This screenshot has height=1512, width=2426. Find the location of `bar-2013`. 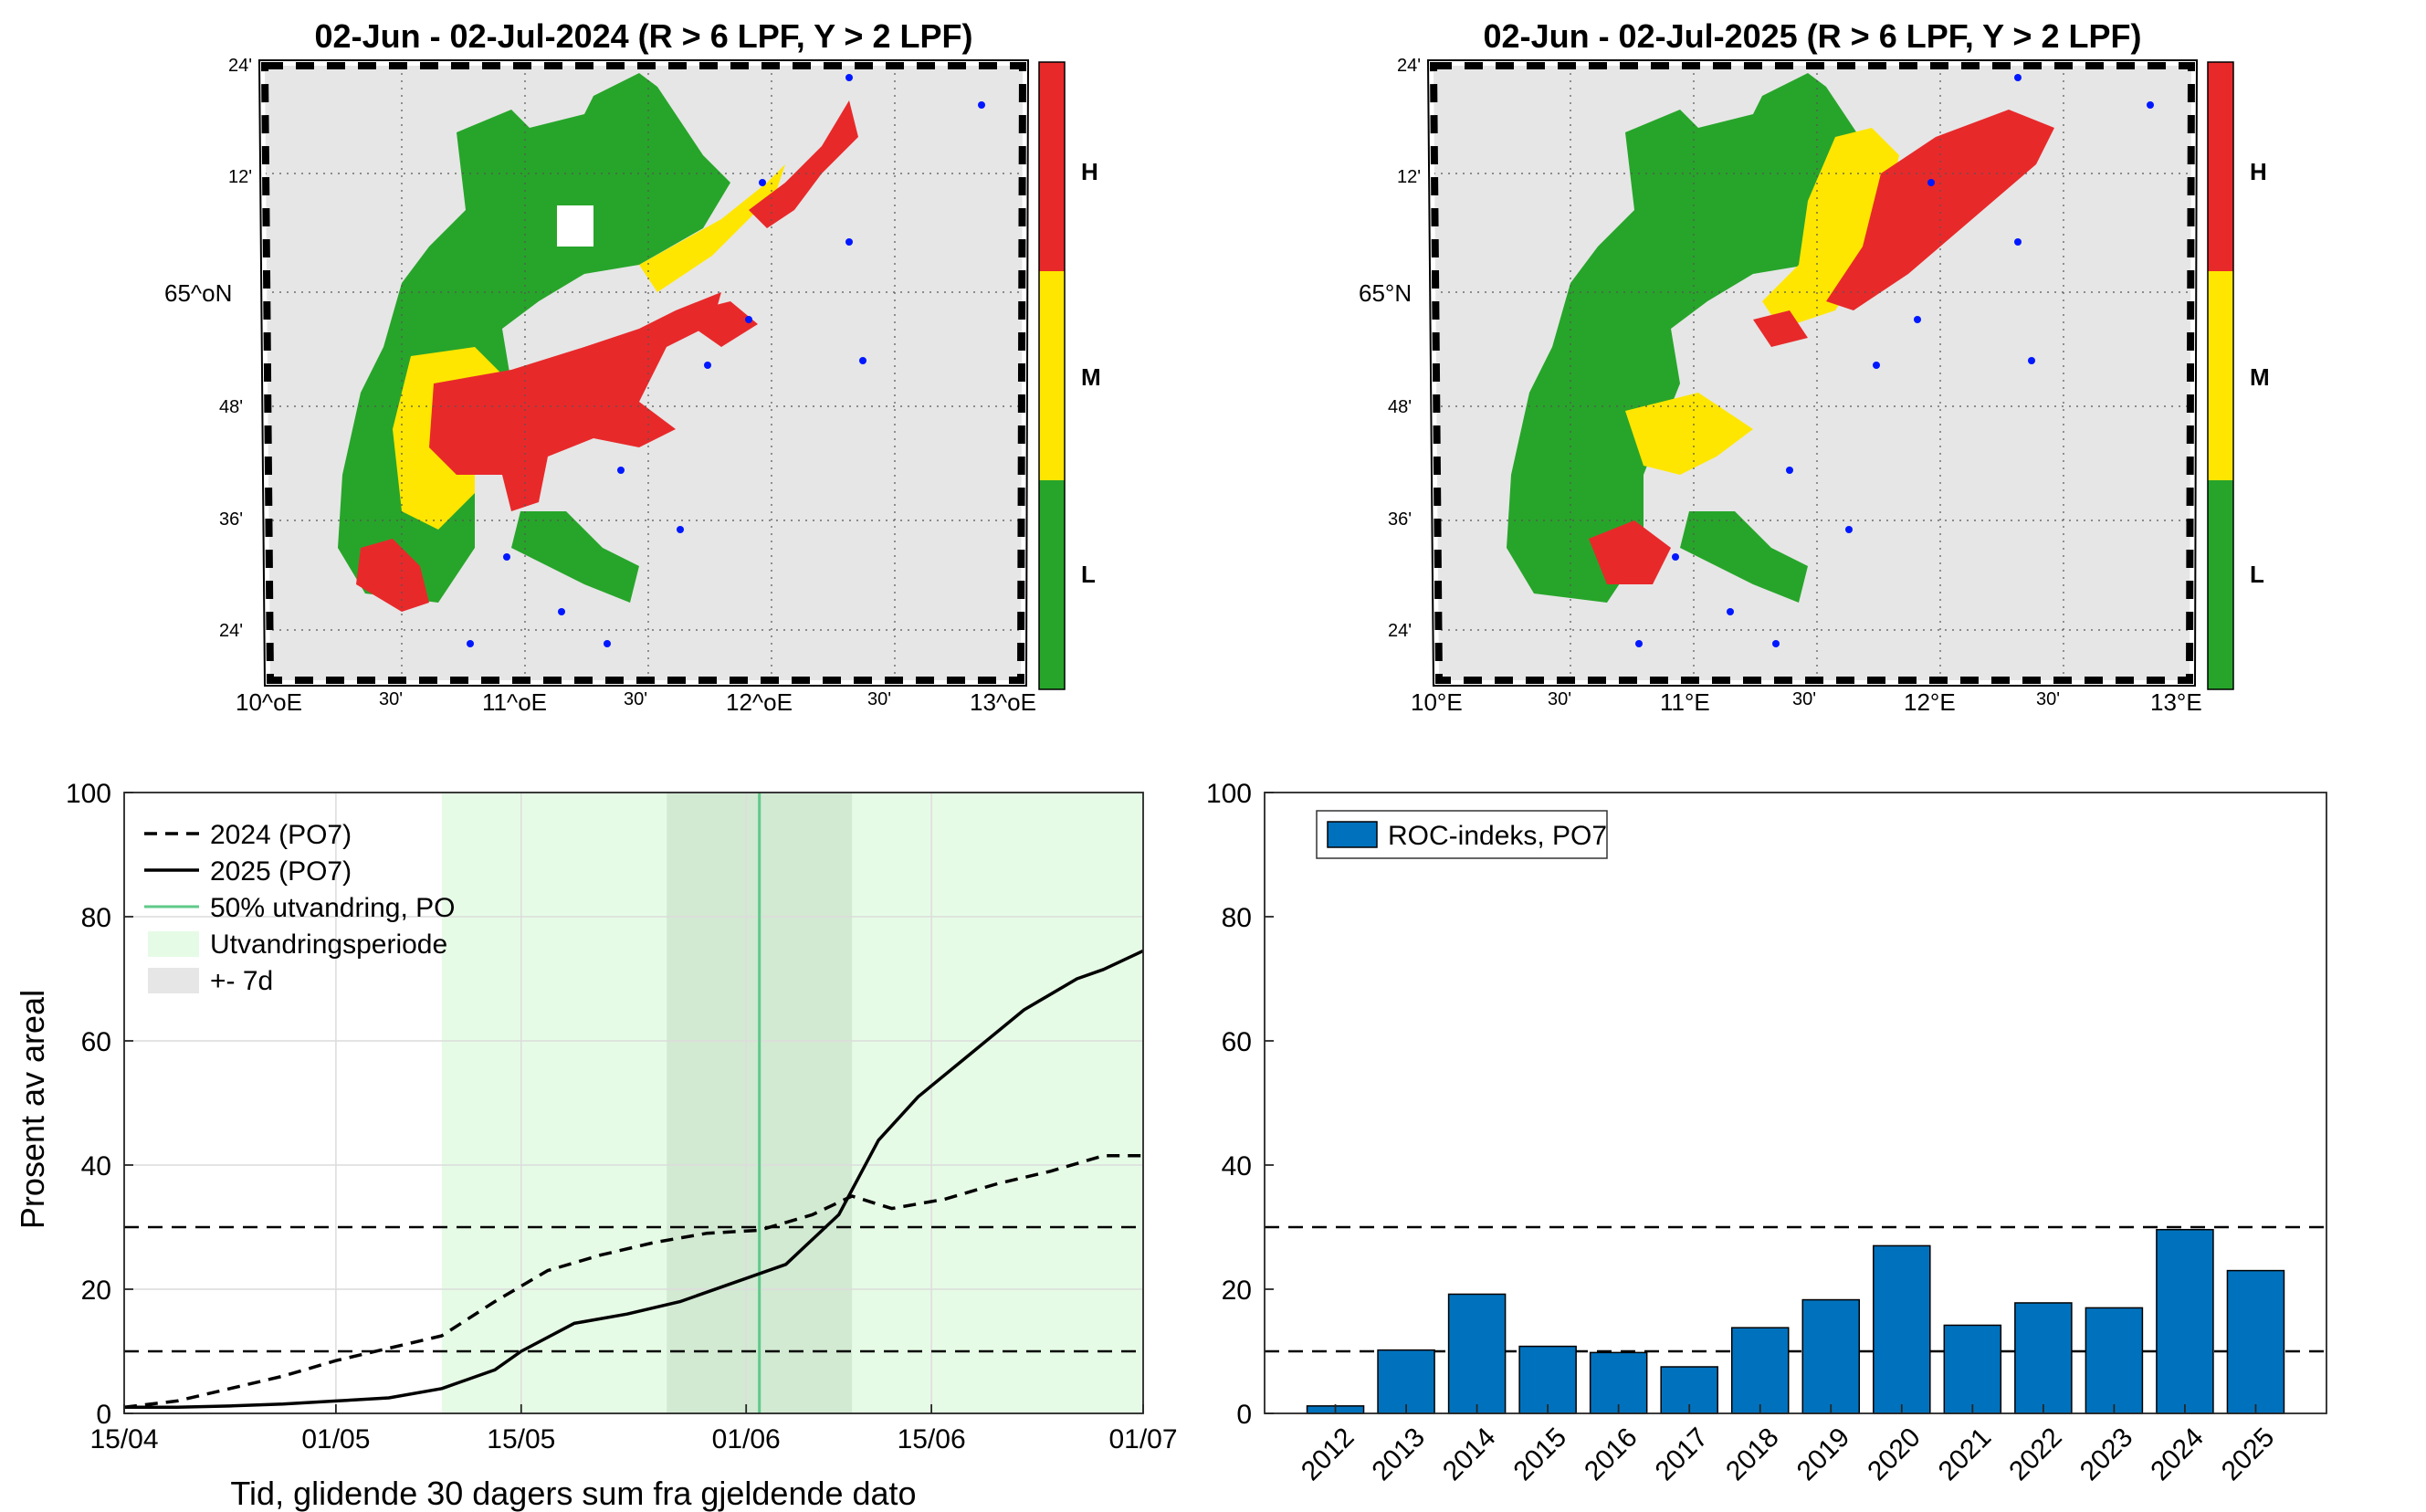

bar-2013 is located at coordinates (1406, 1381).